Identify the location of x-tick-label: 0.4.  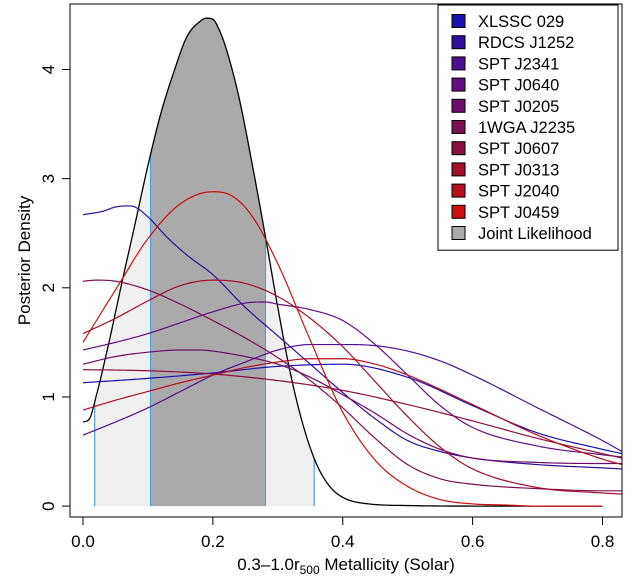
(343, 541).